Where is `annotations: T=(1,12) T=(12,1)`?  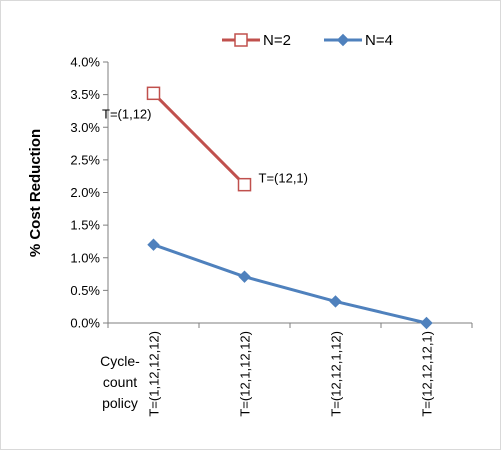
annotations: T=(1,12) T=(12,1) is located at coordinates (205, 145).